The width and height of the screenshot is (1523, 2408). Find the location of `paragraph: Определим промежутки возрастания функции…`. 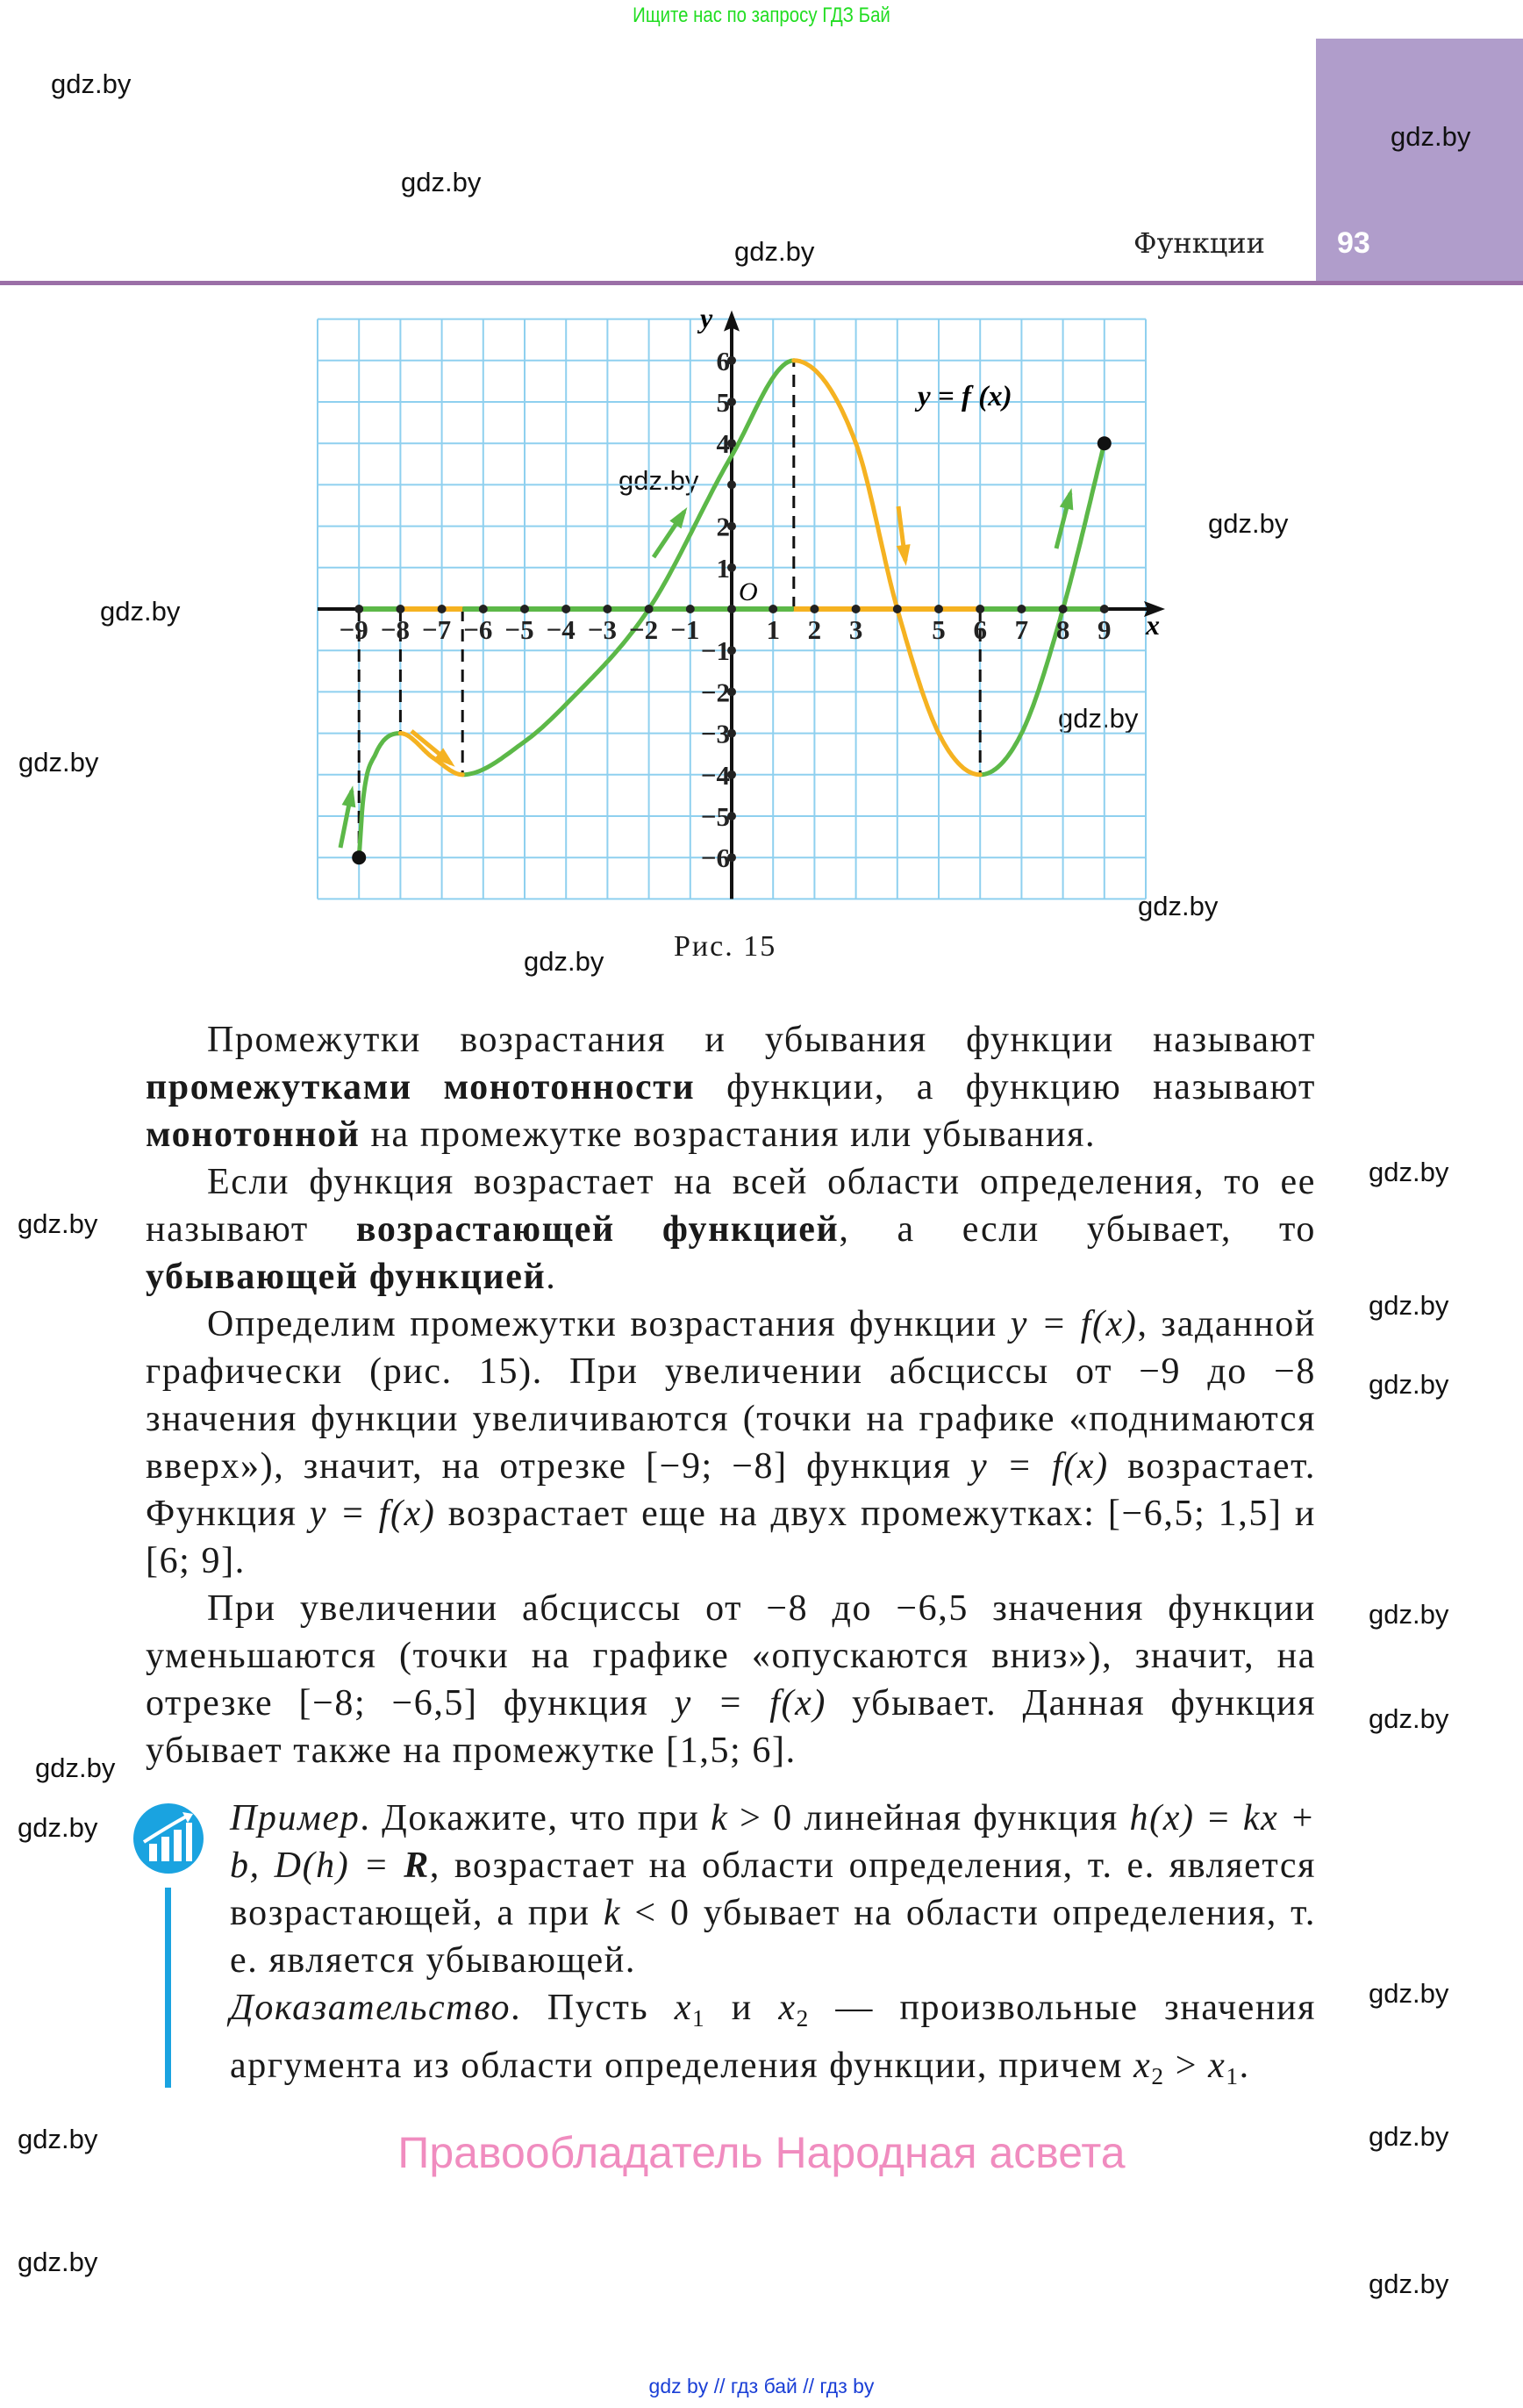

paragraph: Определим промежутки возрастания функции… is located at coordinates (731, 1443).